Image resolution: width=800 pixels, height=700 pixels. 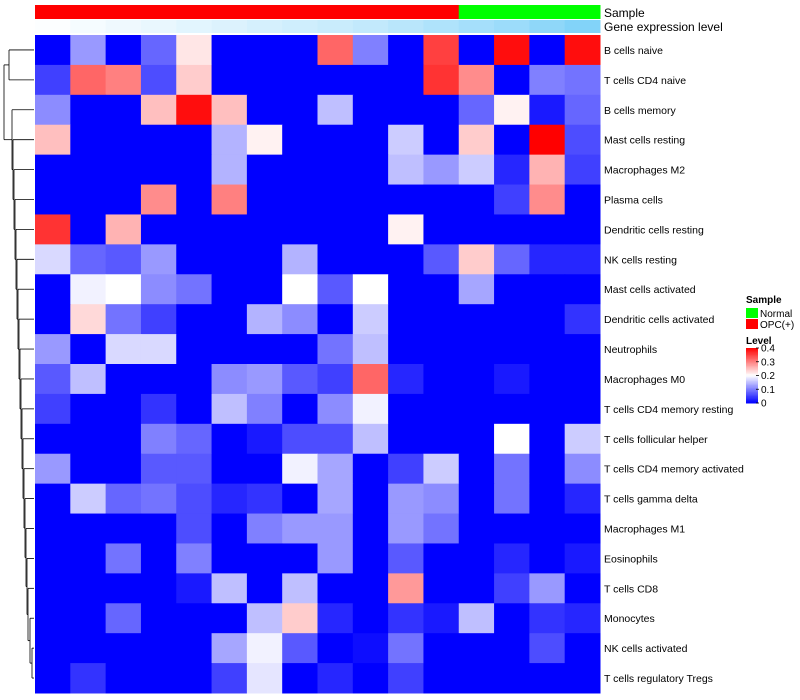 I want to click on row-label: Plasma cells, so click(x=633, y=201).